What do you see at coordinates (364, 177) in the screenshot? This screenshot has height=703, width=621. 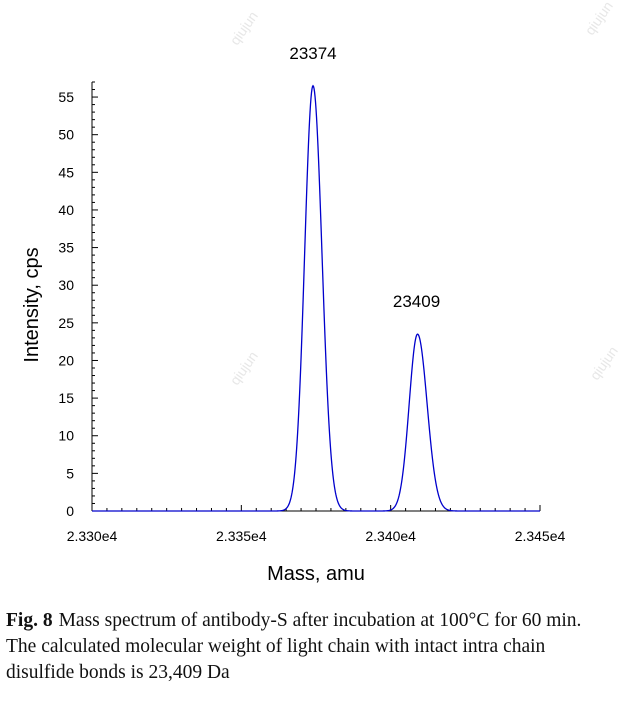 I see `peak-annotations: 23374 23409` at bounding box center [364, 177].